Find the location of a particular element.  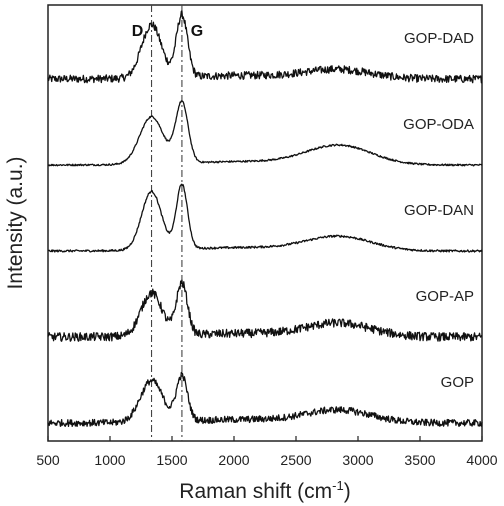

band-marker-label-g: G is located at coordinates (197, 31).